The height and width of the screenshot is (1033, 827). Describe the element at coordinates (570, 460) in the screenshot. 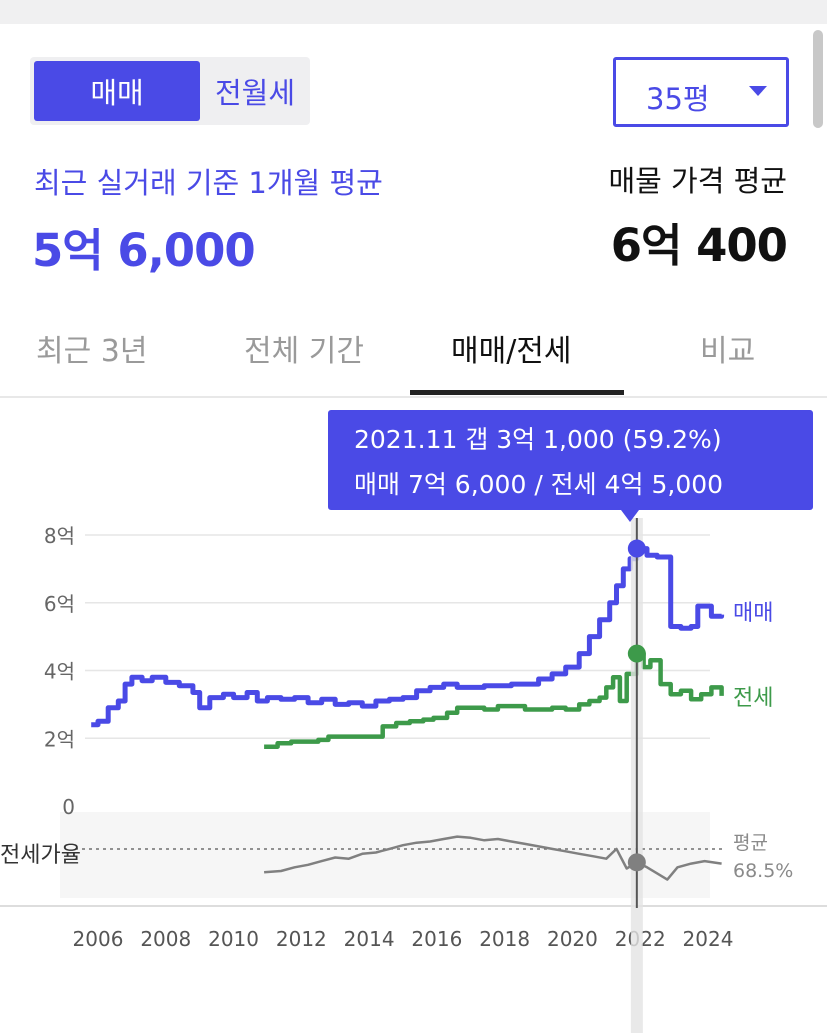

I see `tooltip-box` at that location.